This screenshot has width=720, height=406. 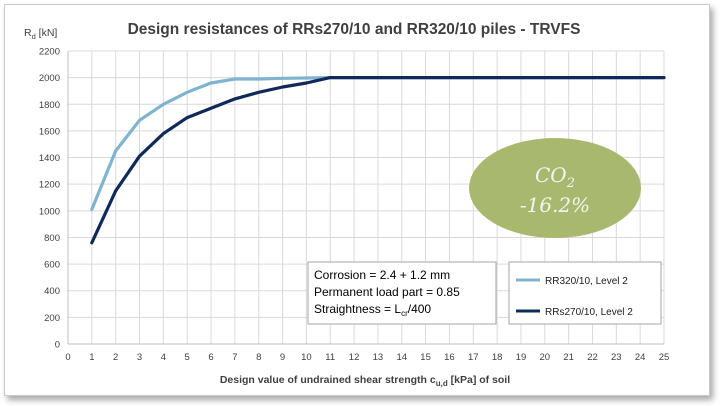 What do you see at coordinates (545, 357) in the screenshot?
I see `x-tick-label: 20` at bounding box center [545, 357].